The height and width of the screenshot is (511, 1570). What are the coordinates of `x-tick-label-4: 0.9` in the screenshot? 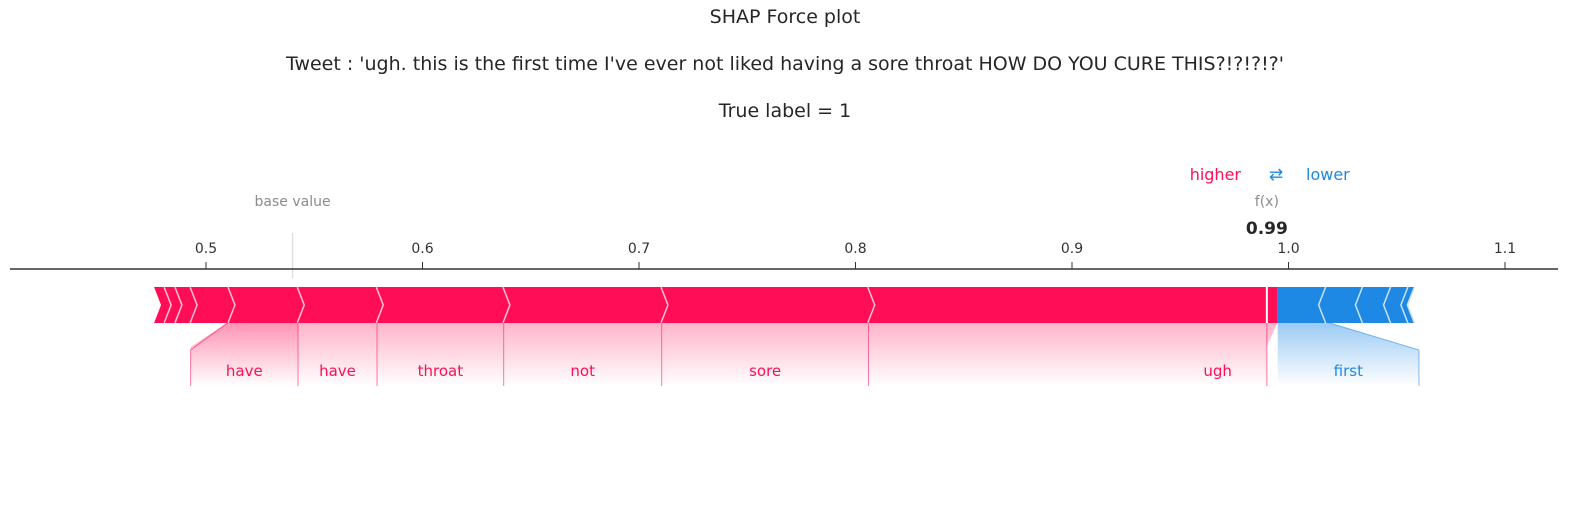 It's located at (1072, 249).